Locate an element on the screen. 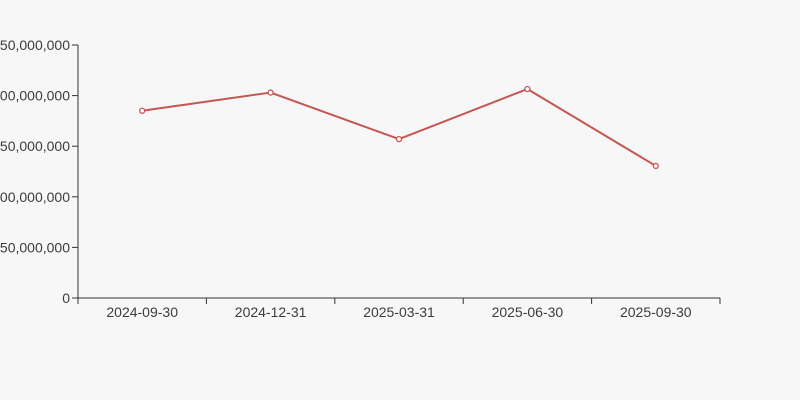 This screenshot has width=800, height=400. x-tick-label: 2025-06-30 is located at coordinates (528, 312).